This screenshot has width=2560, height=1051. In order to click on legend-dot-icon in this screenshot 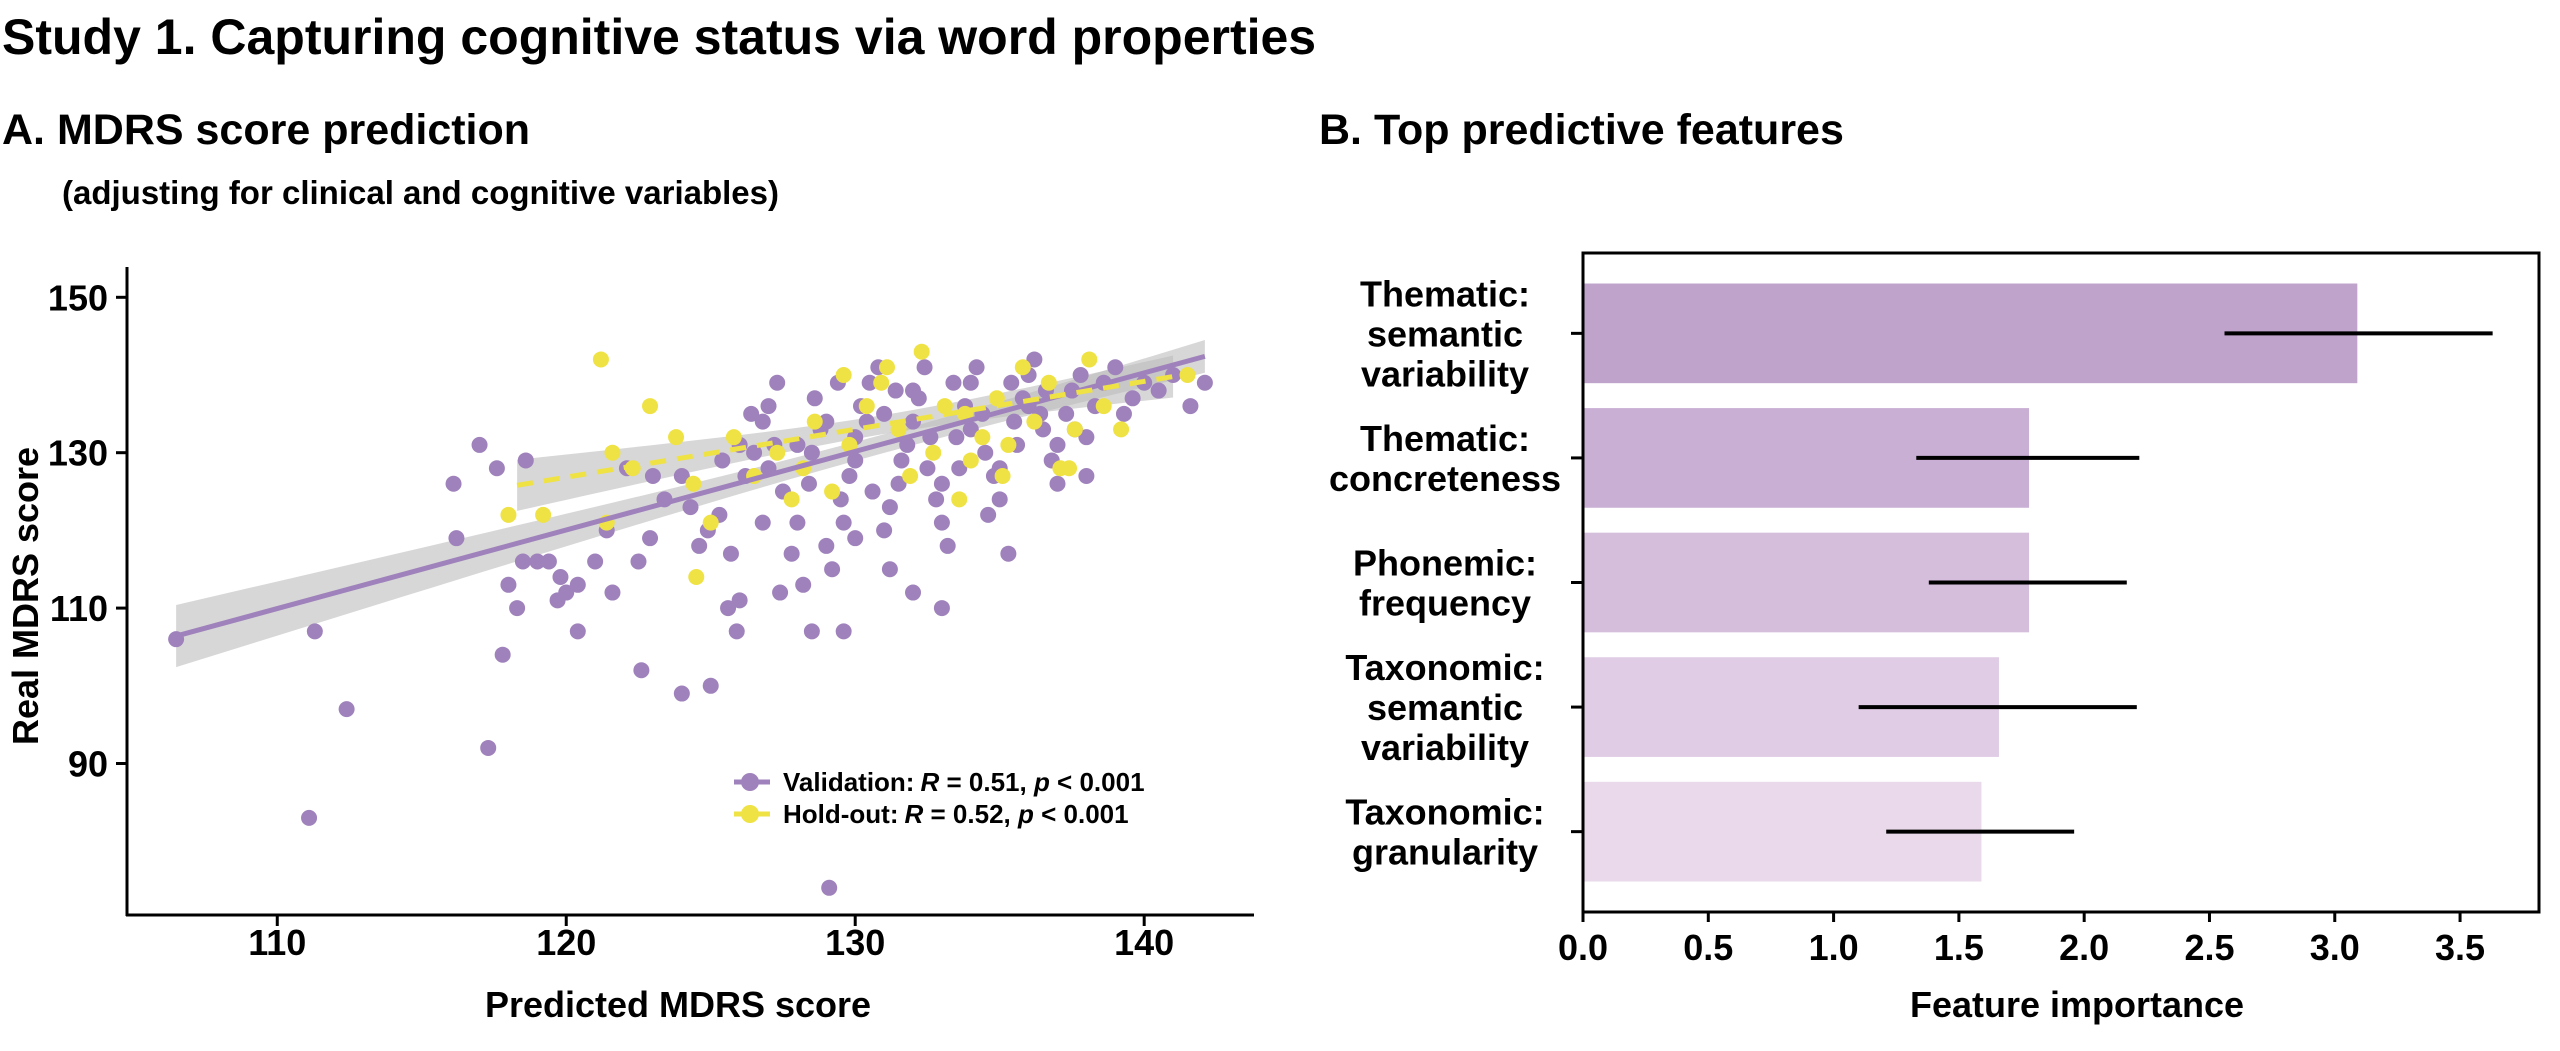, I will do `click(750, 814)`.